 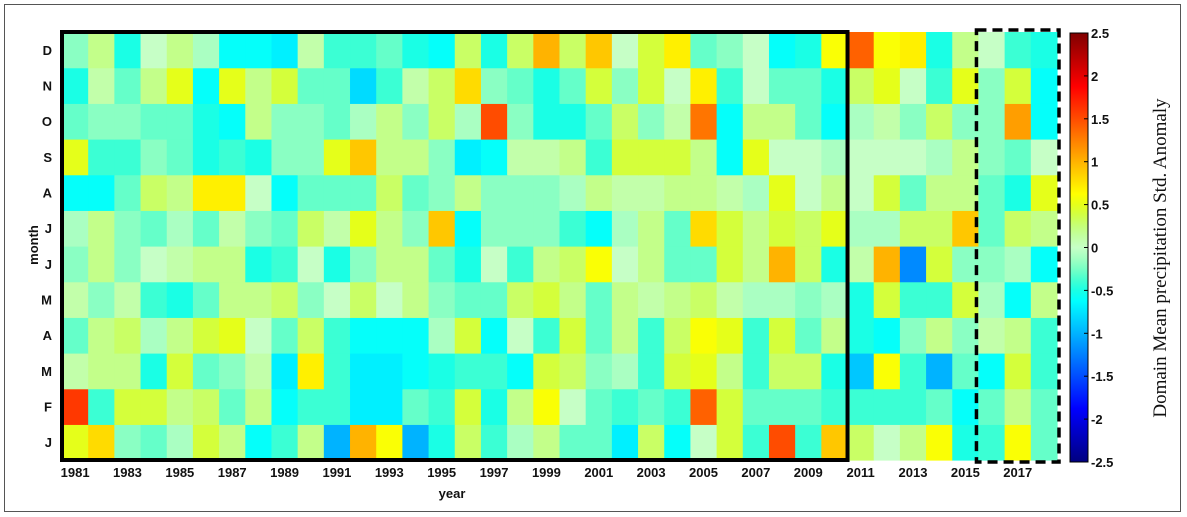 What do you see at coordinates (1100, 119) in the screenshot?
I see `colorbar-tick-label: 1.5` at bounding box center [1100, 119].